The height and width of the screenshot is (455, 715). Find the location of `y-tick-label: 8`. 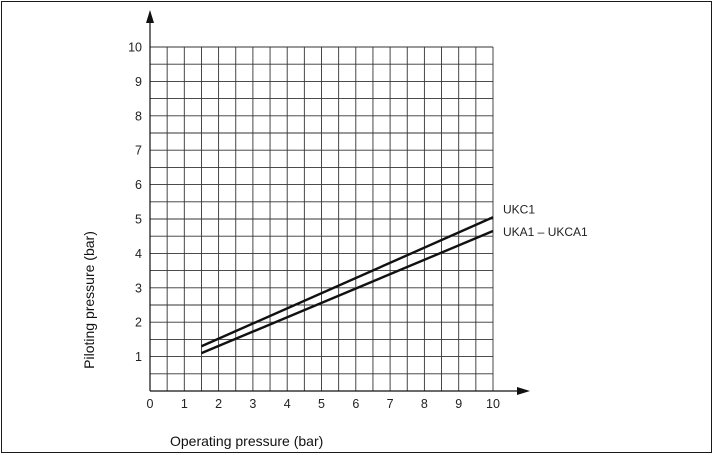

y-tick-label: 8 is located at coordinates (138, 116).